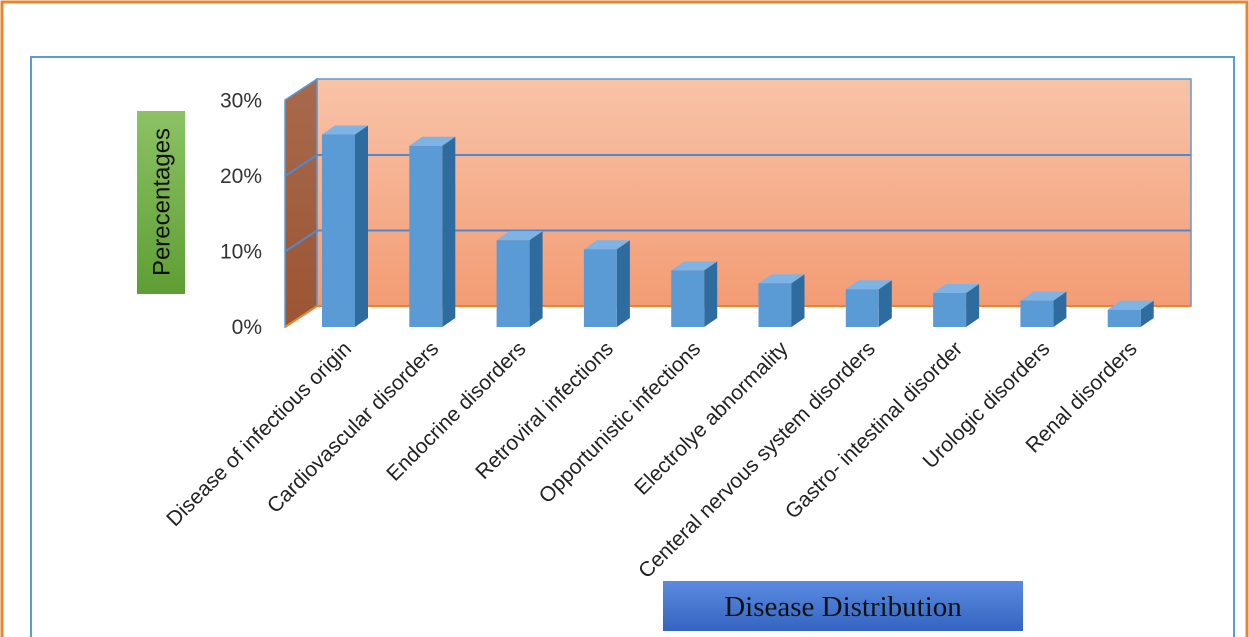 Image resolution: width=1249 pixels, height=637 pixels. I want to click on y-tick-label: 0%, so click(247, 327).